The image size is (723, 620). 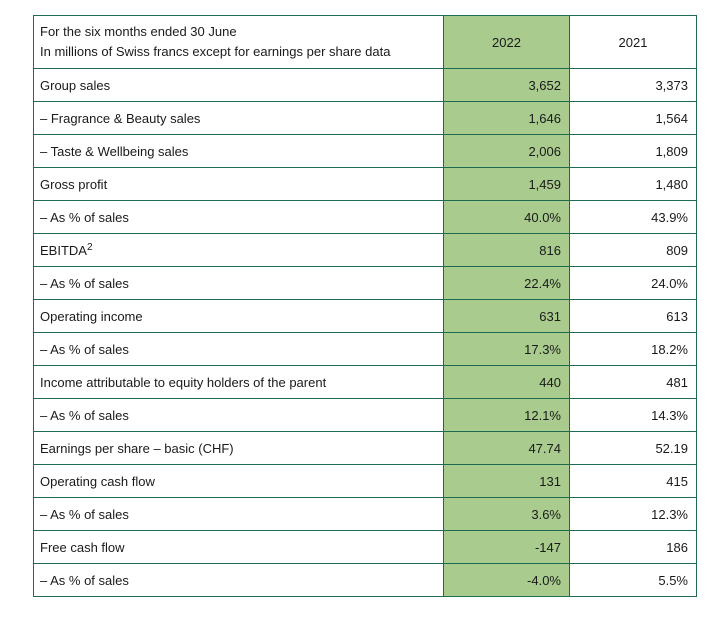 I want to click on value-2021-cell: 12.3%, so click(x=633, y=514).